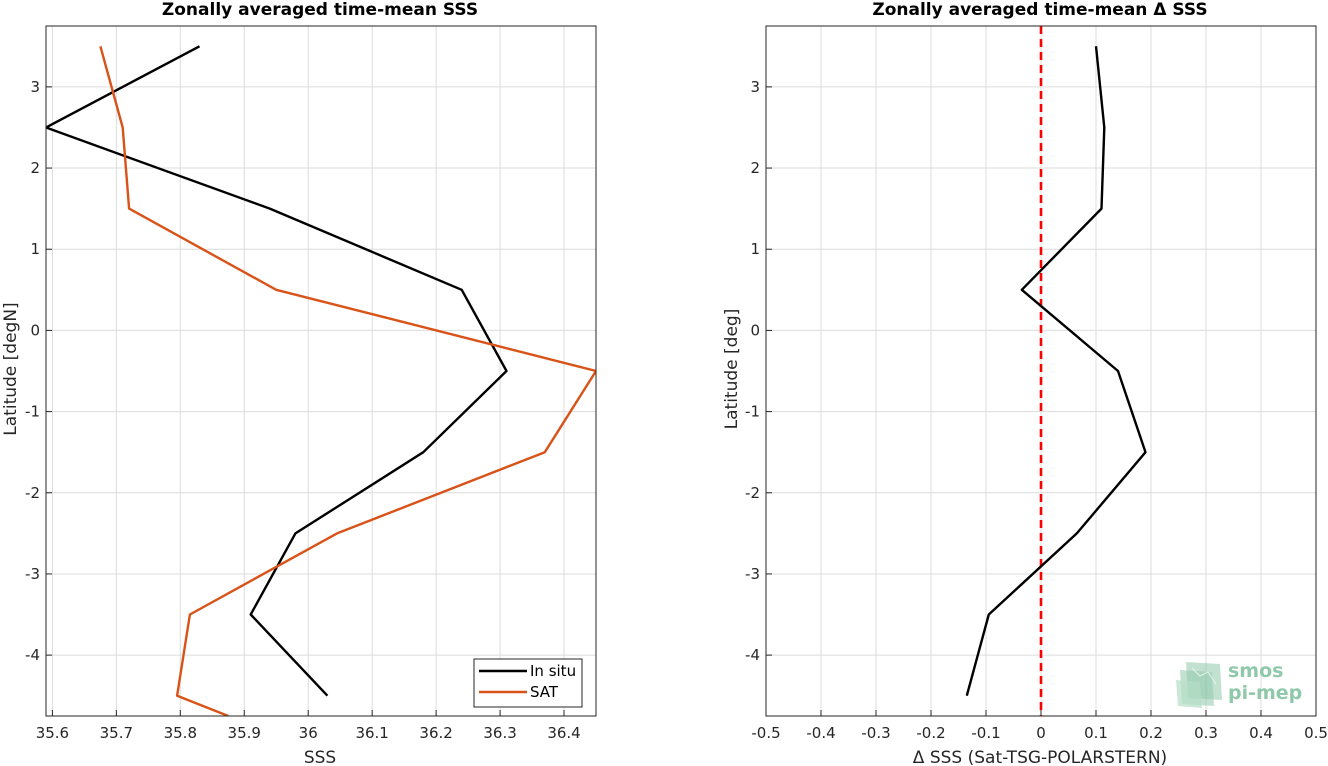 The image size is (1328, 766). I want to click on x-tick-label: 0, so click(1041, 733).